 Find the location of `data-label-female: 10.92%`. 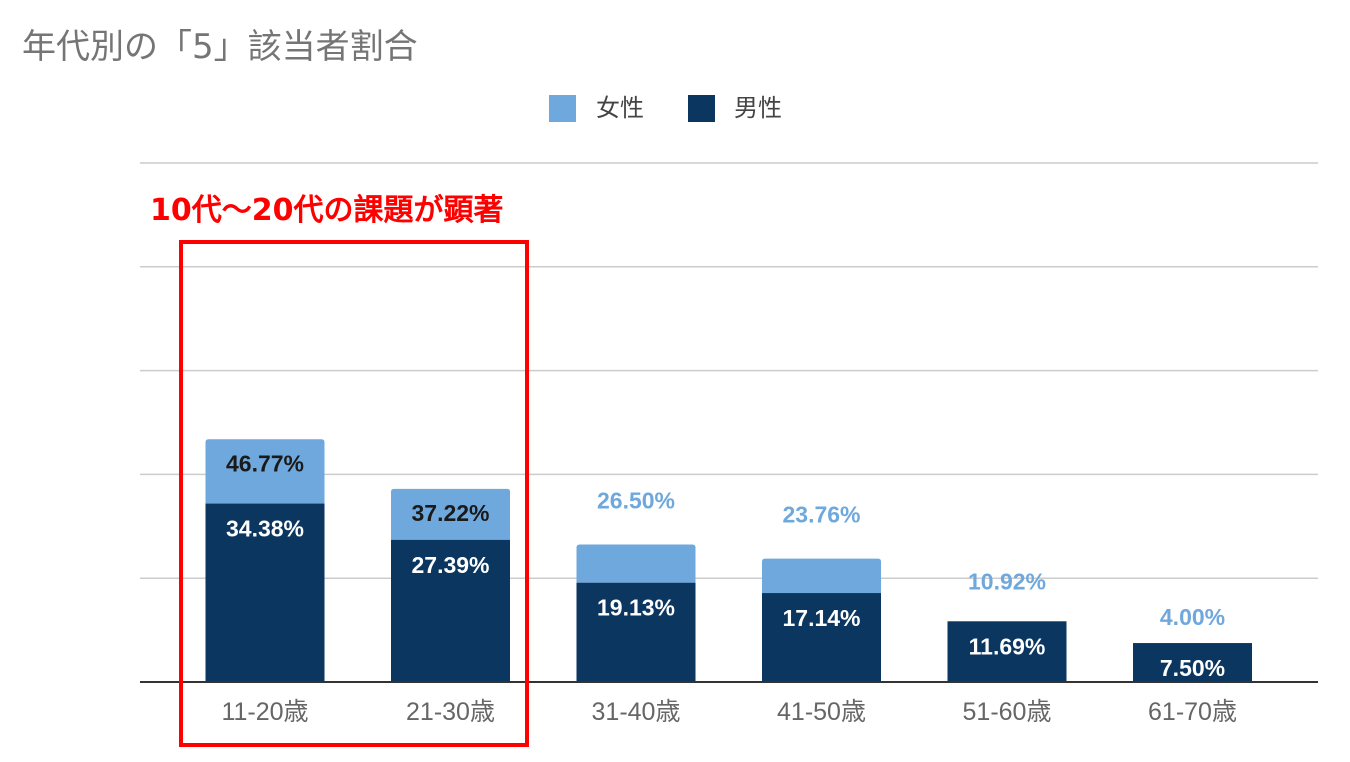

data-label-female: 10.92% is located at coordinates (1007, 581).